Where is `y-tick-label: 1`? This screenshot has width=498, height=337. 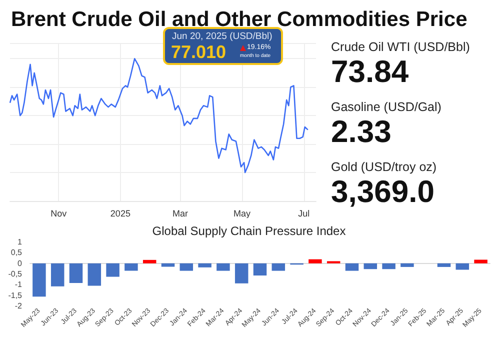
y-tick-label: 1 is located at coordinates (20, 242).